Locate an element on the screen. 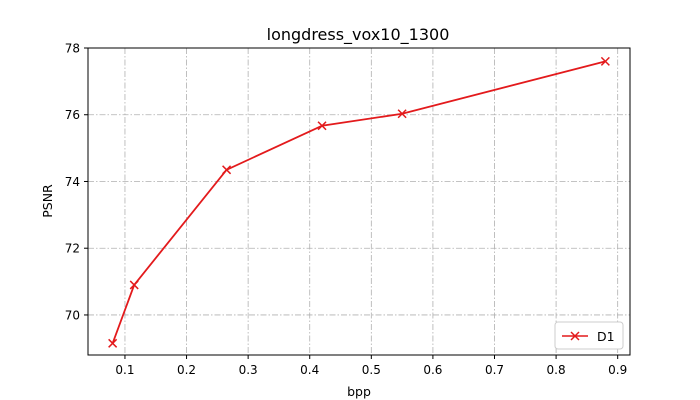  x-tick-label: 0.7 is located at coordinates (494, 370).